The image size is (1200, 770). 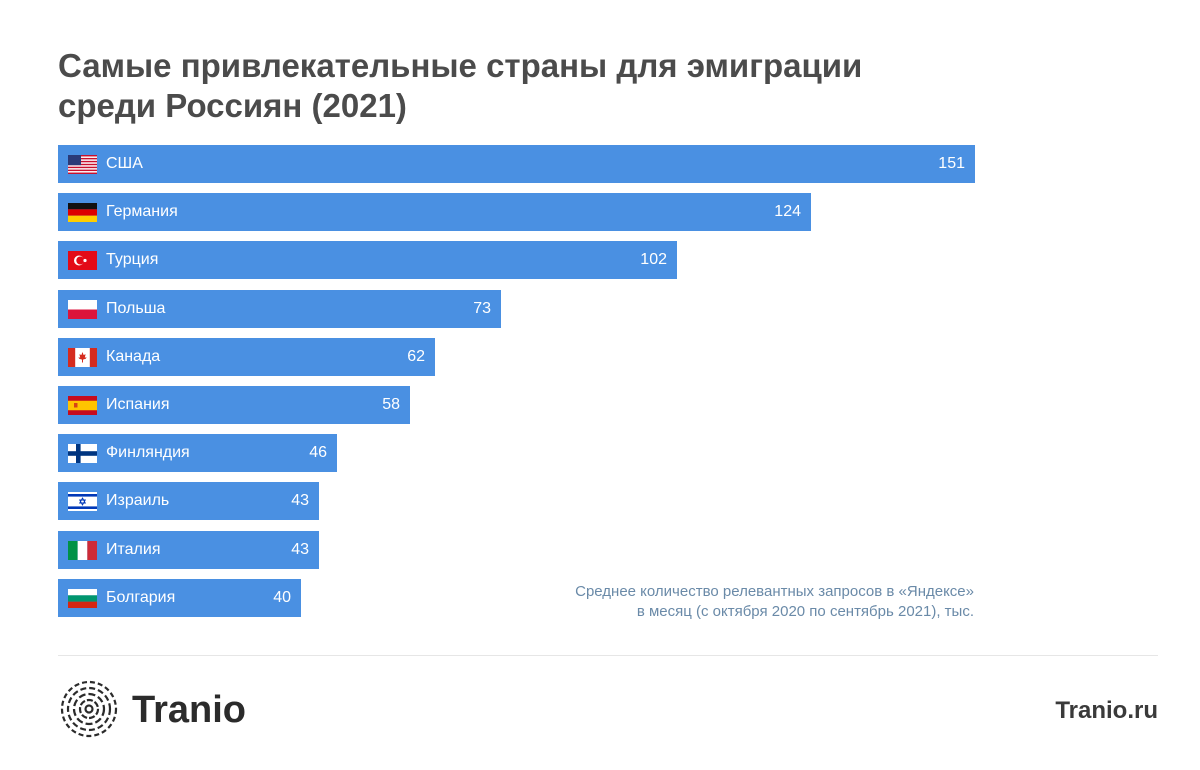 What do you see at coordinates (434, 212) in the screenshot?
I see `bar: Германия 124` at bounding box center [434, 212].